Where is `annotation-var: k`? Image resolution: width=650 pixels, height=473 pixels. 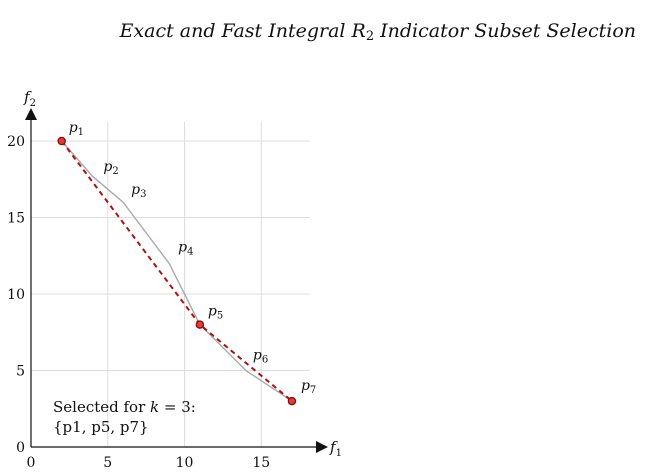
annotation-var: k is located at coordinates (155, 407).